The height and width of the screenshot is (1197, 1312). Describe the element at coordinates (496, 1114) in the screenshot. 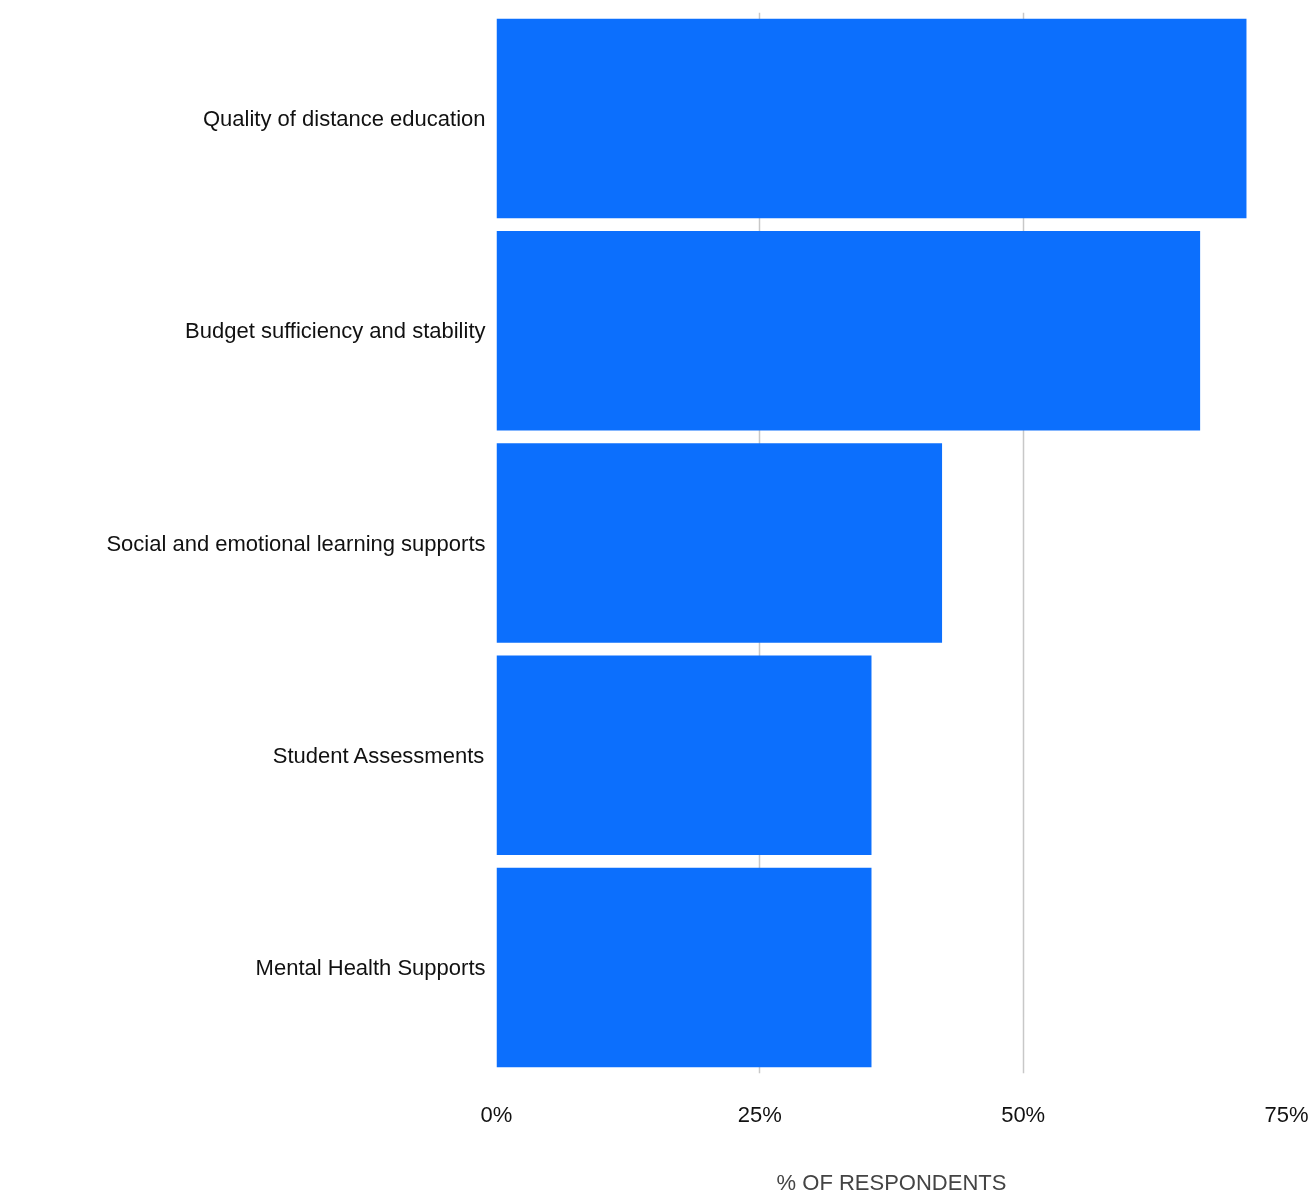

I see `x-tick-label: 0%` at that location.